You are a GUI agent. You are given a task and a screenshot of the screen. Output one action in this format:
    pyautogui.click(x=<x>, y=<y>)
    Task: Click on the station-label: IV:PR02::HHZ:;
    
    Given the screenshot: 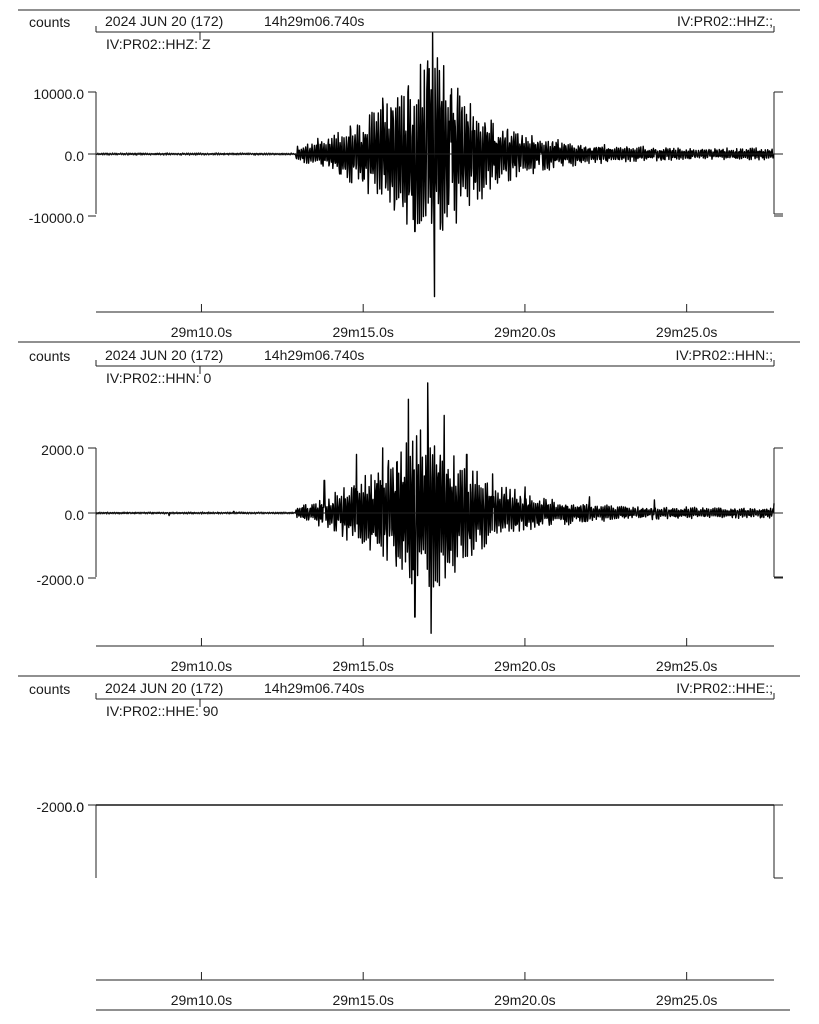 What is the action you would take?
    pyautogui.click(x=725, y=21)
    